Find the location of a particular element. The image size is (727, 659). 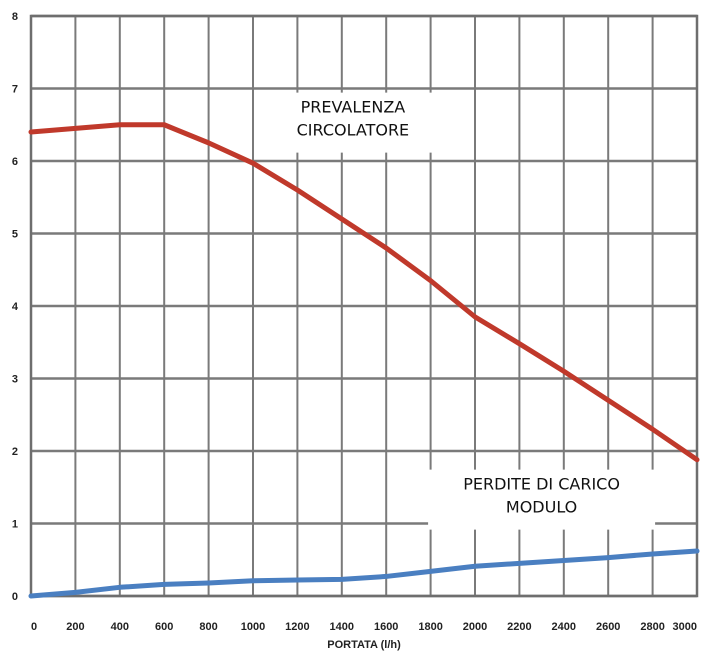

y-axis: 0 1 2 3 4 5 6 7 8 is located at coordinates (15, 307).